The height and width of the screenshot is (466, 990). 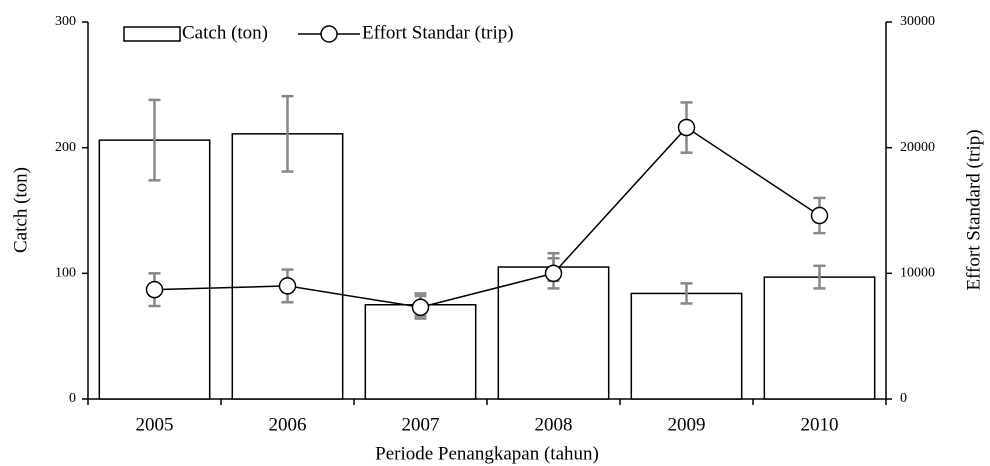 I want to click on y2-tick-label: 20000, so click(x=917, y=147).